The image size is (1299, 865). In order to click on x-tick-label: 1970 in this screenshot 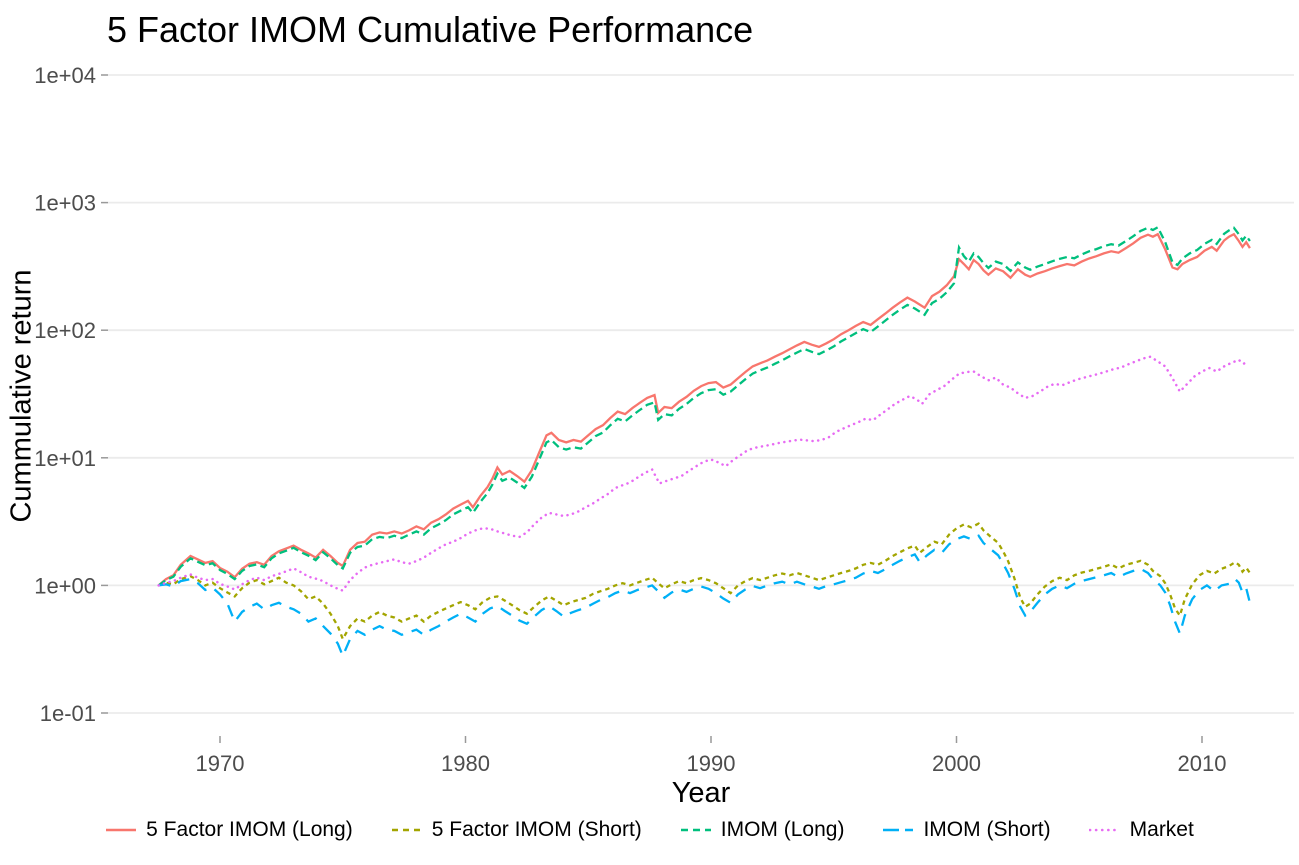, I will do `click(220, 763)`.